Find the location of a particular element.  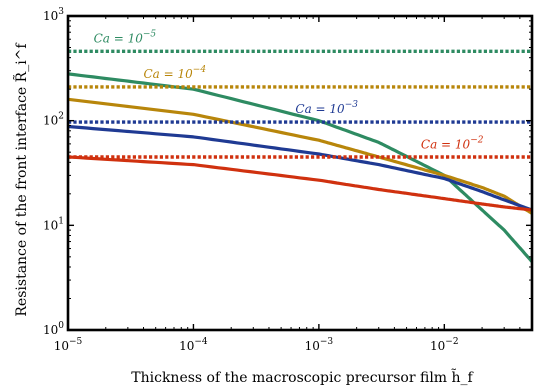

annotation-ca5: Ca = 10−5 is located at coordinates (125, 37).